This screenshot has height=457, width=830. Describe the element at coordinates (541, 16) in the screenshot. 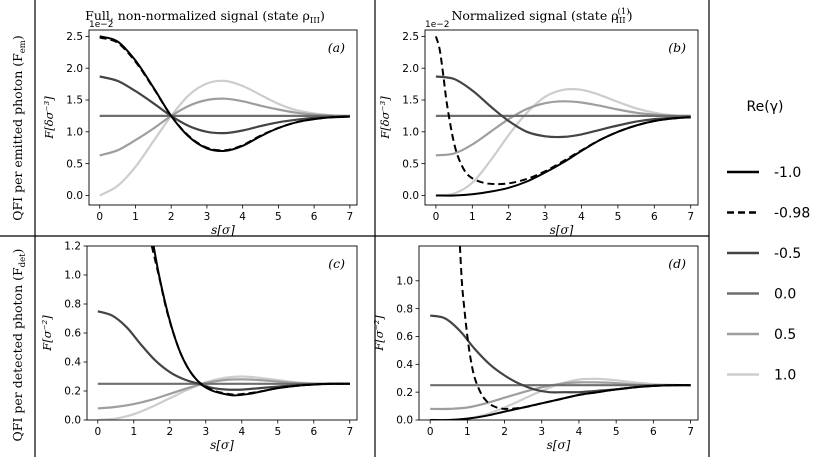

I see `column-header-right: Normalized signal (state ρ(1) III)` at that location.